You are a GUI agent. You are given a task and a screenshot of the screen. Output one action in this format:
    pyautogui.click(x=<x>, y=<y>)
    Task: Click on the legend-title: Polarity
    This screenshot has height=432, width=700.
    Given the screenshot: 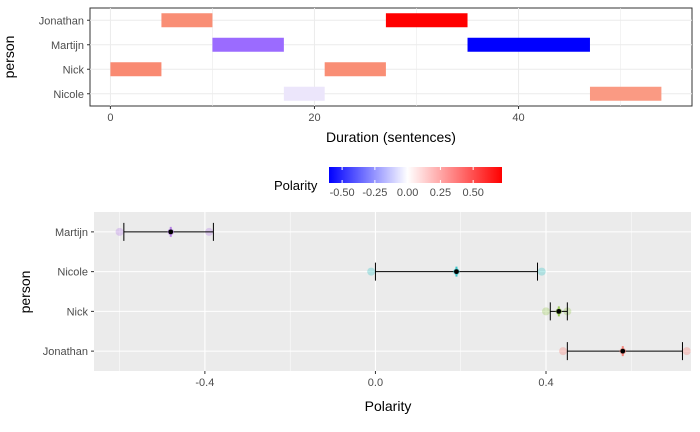 What is the action you would take?
    pyautogui.click(x=296, y=185)
    